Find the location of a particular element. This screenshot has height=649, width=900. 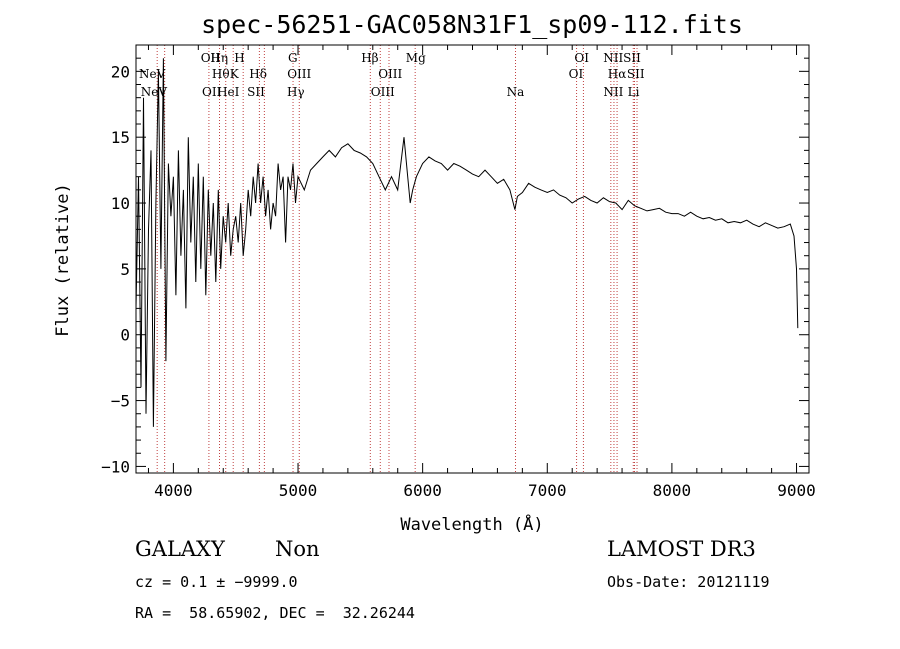

spectral-line-label: Hθ is located at coordinates (221, 74).